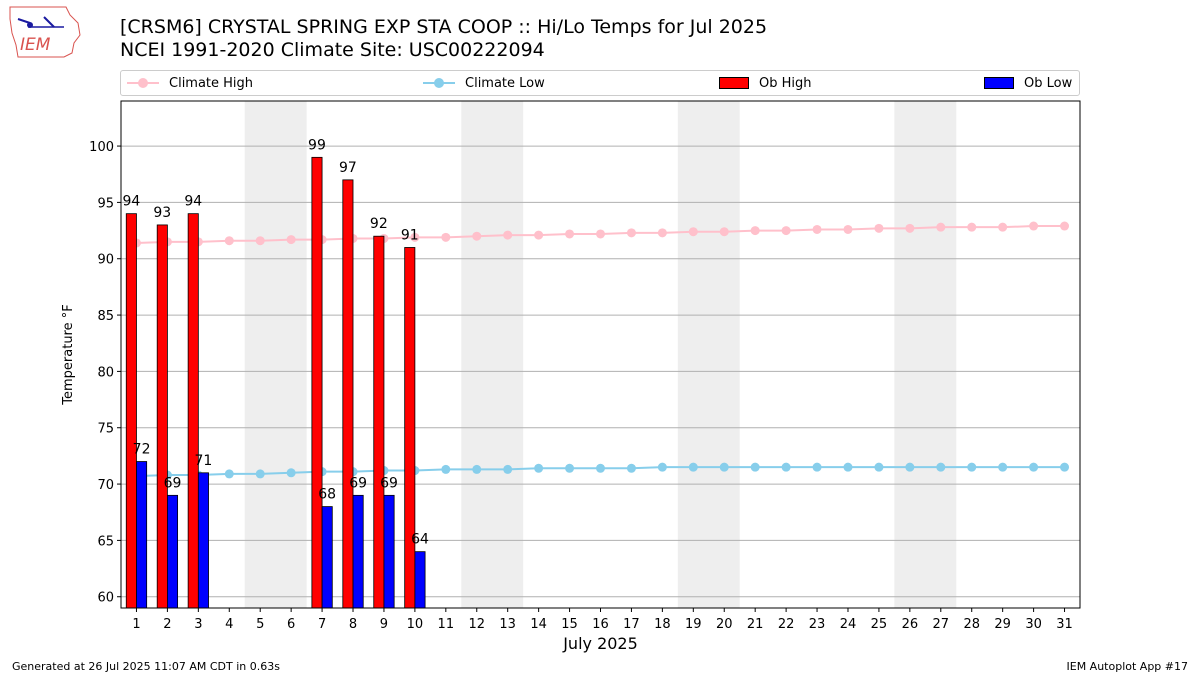 This screenshot has height=675, width=1200. What do you see at coordinates (105, 203) in the screenshot?
I see `y-tick-label: 95` at bounding box center [105, 203].